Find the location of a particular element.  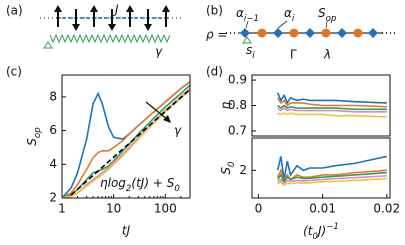

alpha-label: αi is located at coordinates (289, 15).